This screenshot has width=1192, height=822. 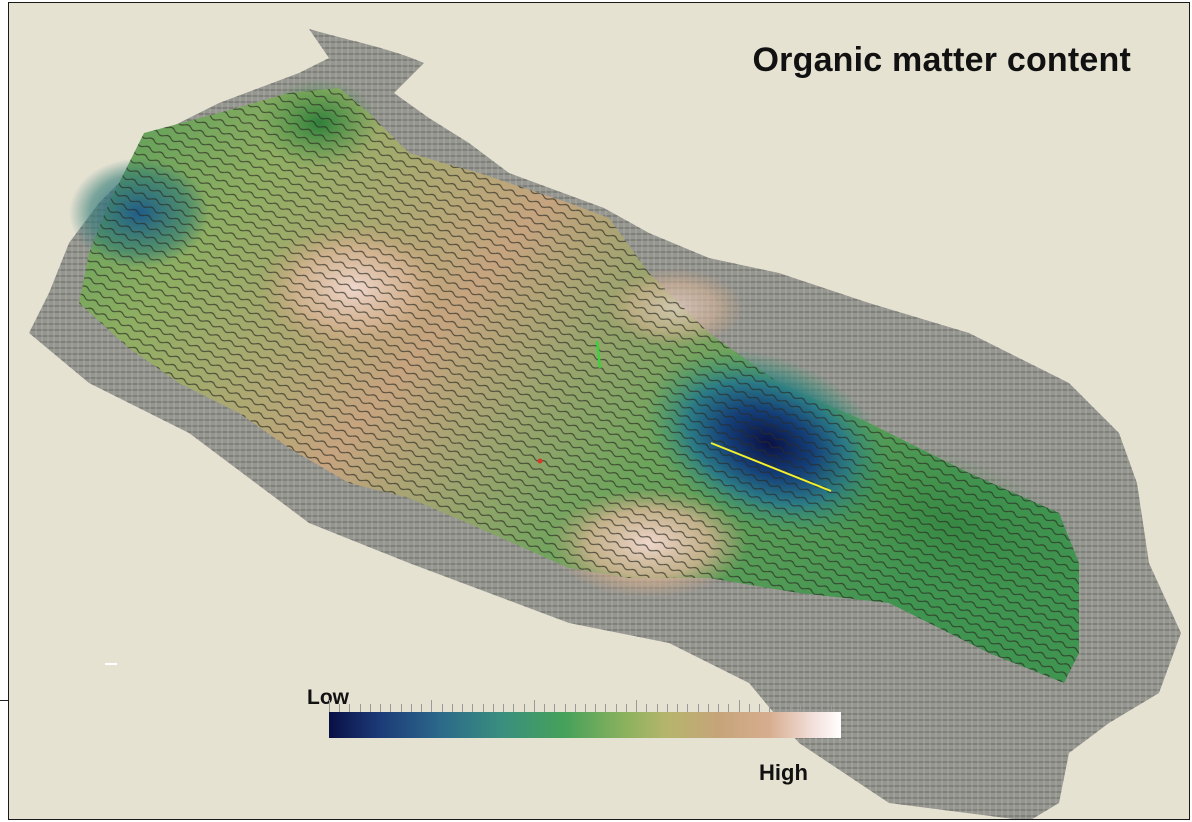 I want to click on left-edge-tick, so click(x=4, y=700).